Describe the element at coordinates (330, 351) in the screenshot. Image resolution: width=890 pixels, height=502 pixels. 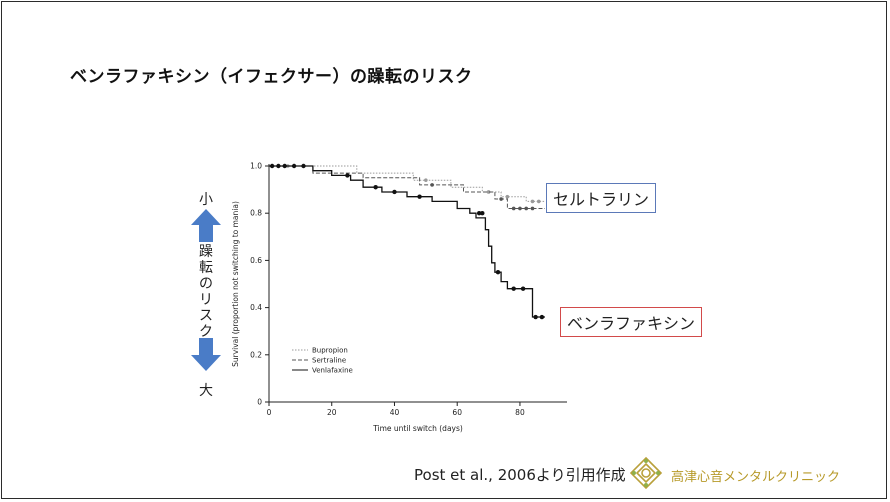
I see `legend-label: Bupropion` at that location.